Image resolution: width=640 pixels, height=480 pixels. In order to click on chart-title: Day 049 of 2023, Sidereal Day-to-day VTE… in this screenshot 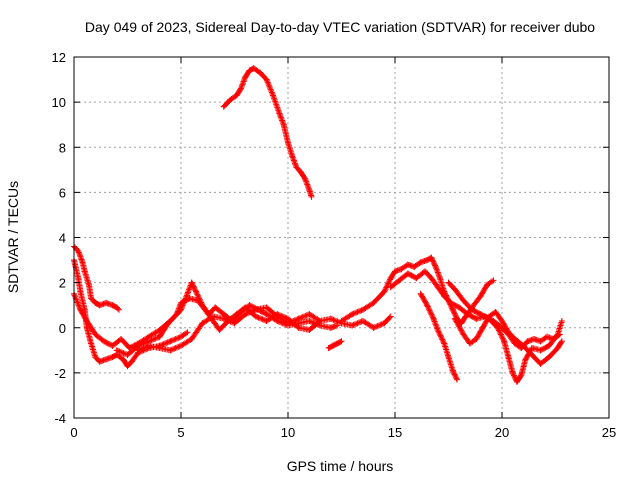, I will do `click(340, 27)`.